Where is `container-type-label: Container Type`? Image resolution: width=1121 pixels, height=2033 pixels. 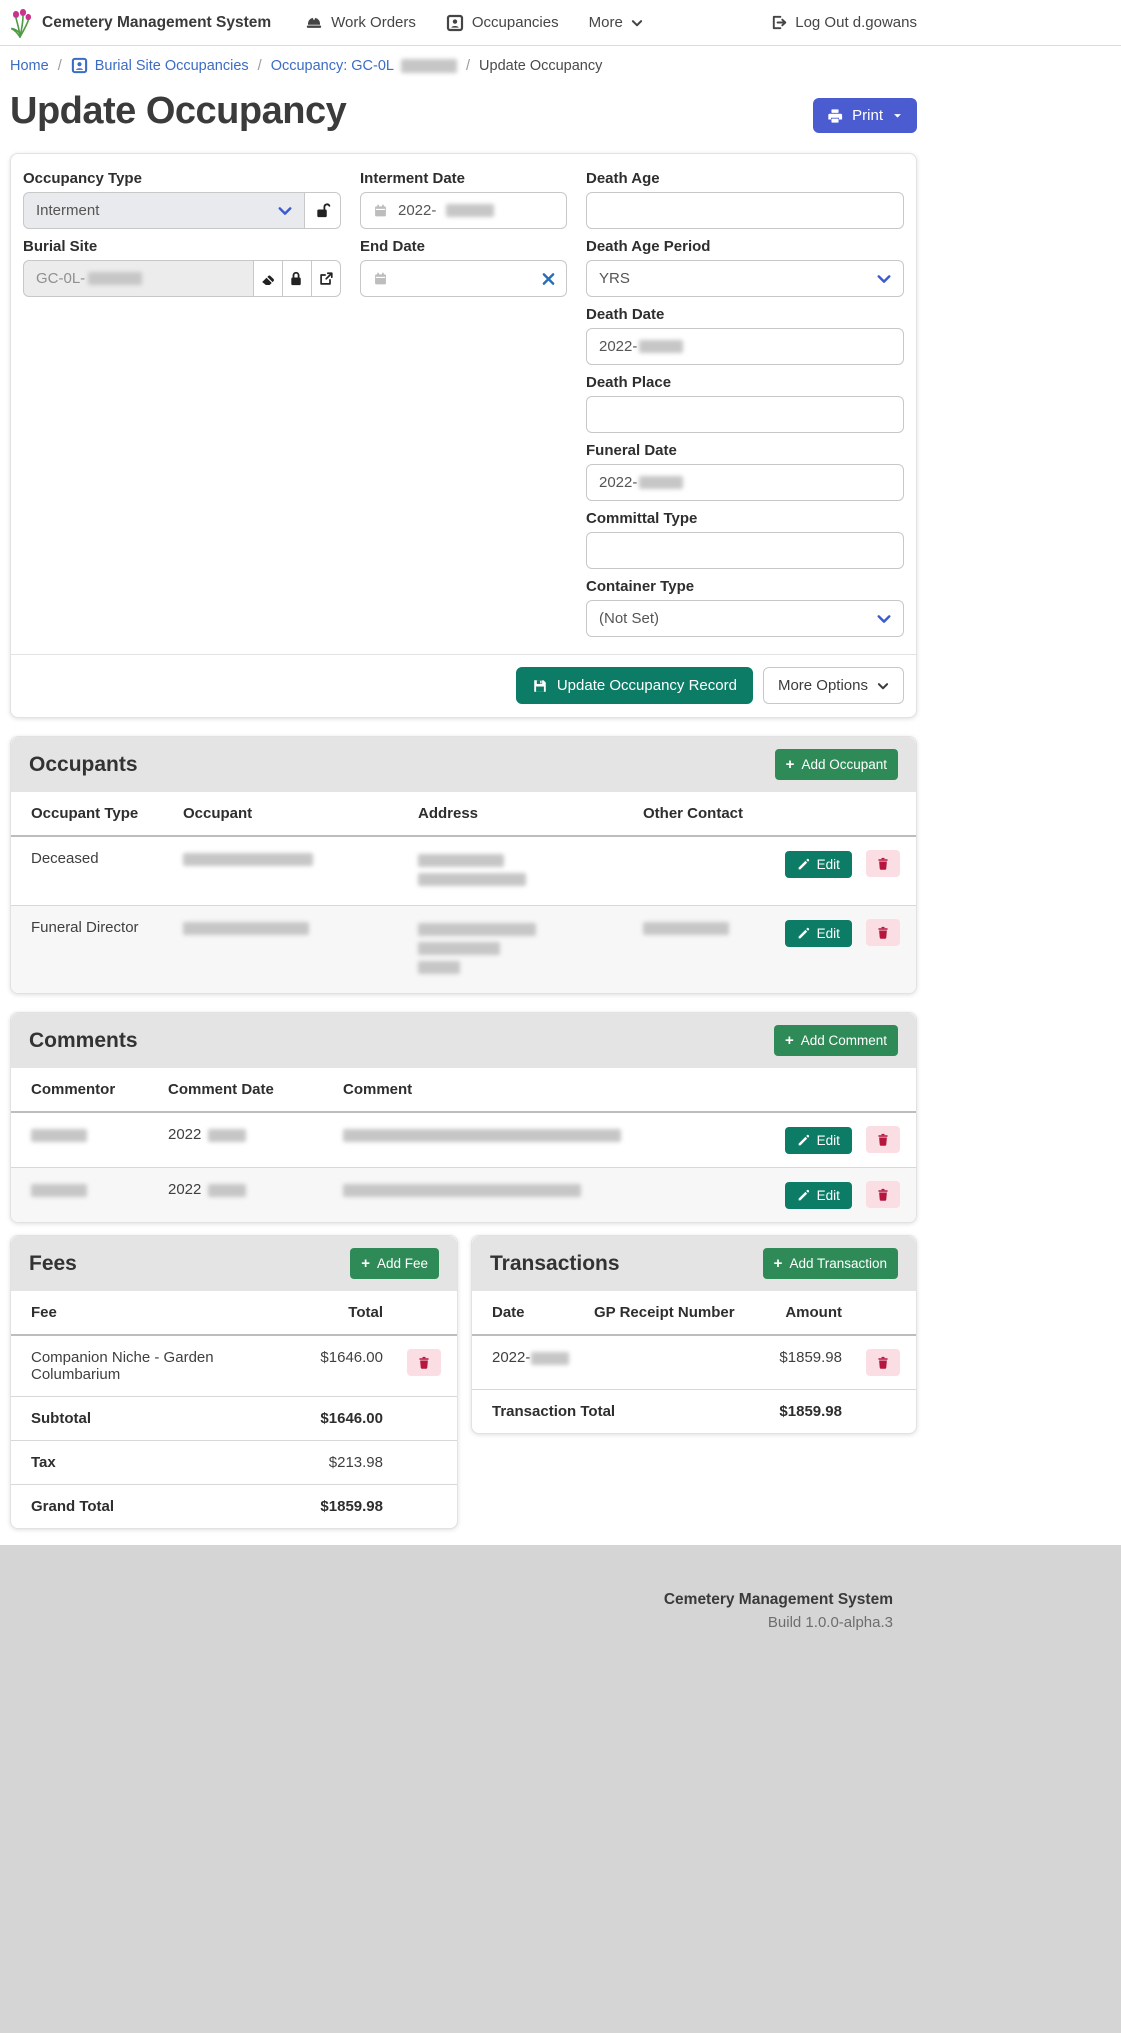 container-type-label: Container Type is located at coordinates (640, 586).